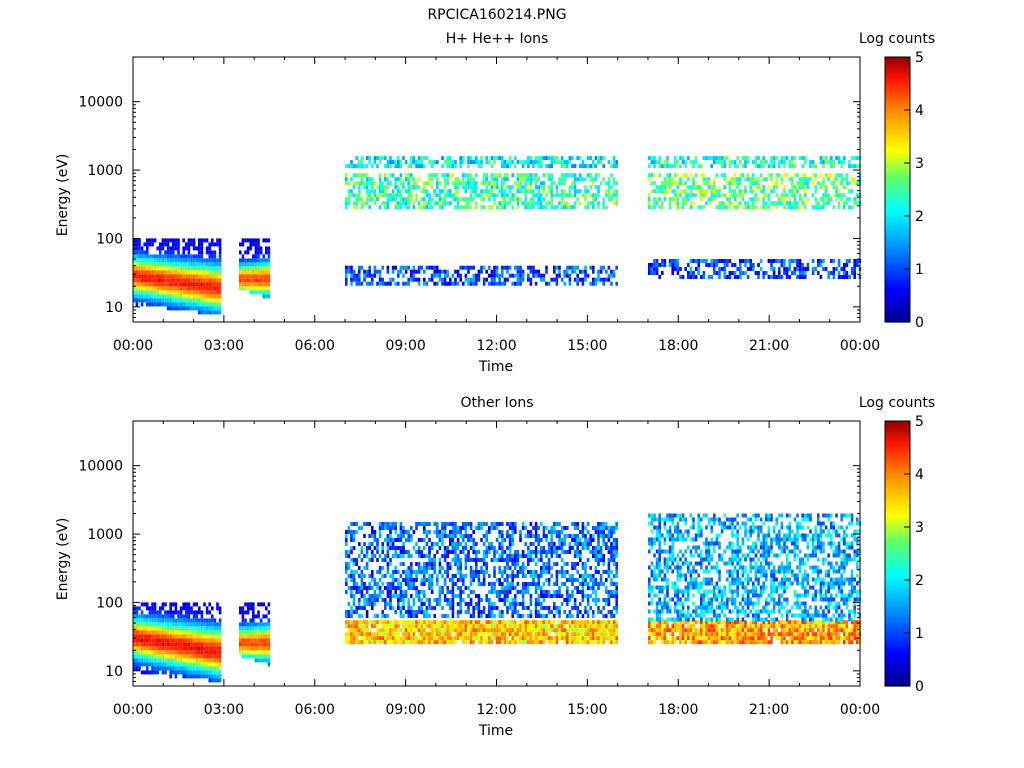 This screenshot has width=1024, height=768. I want to click on y-tick-label: 100, so click(109, 239).